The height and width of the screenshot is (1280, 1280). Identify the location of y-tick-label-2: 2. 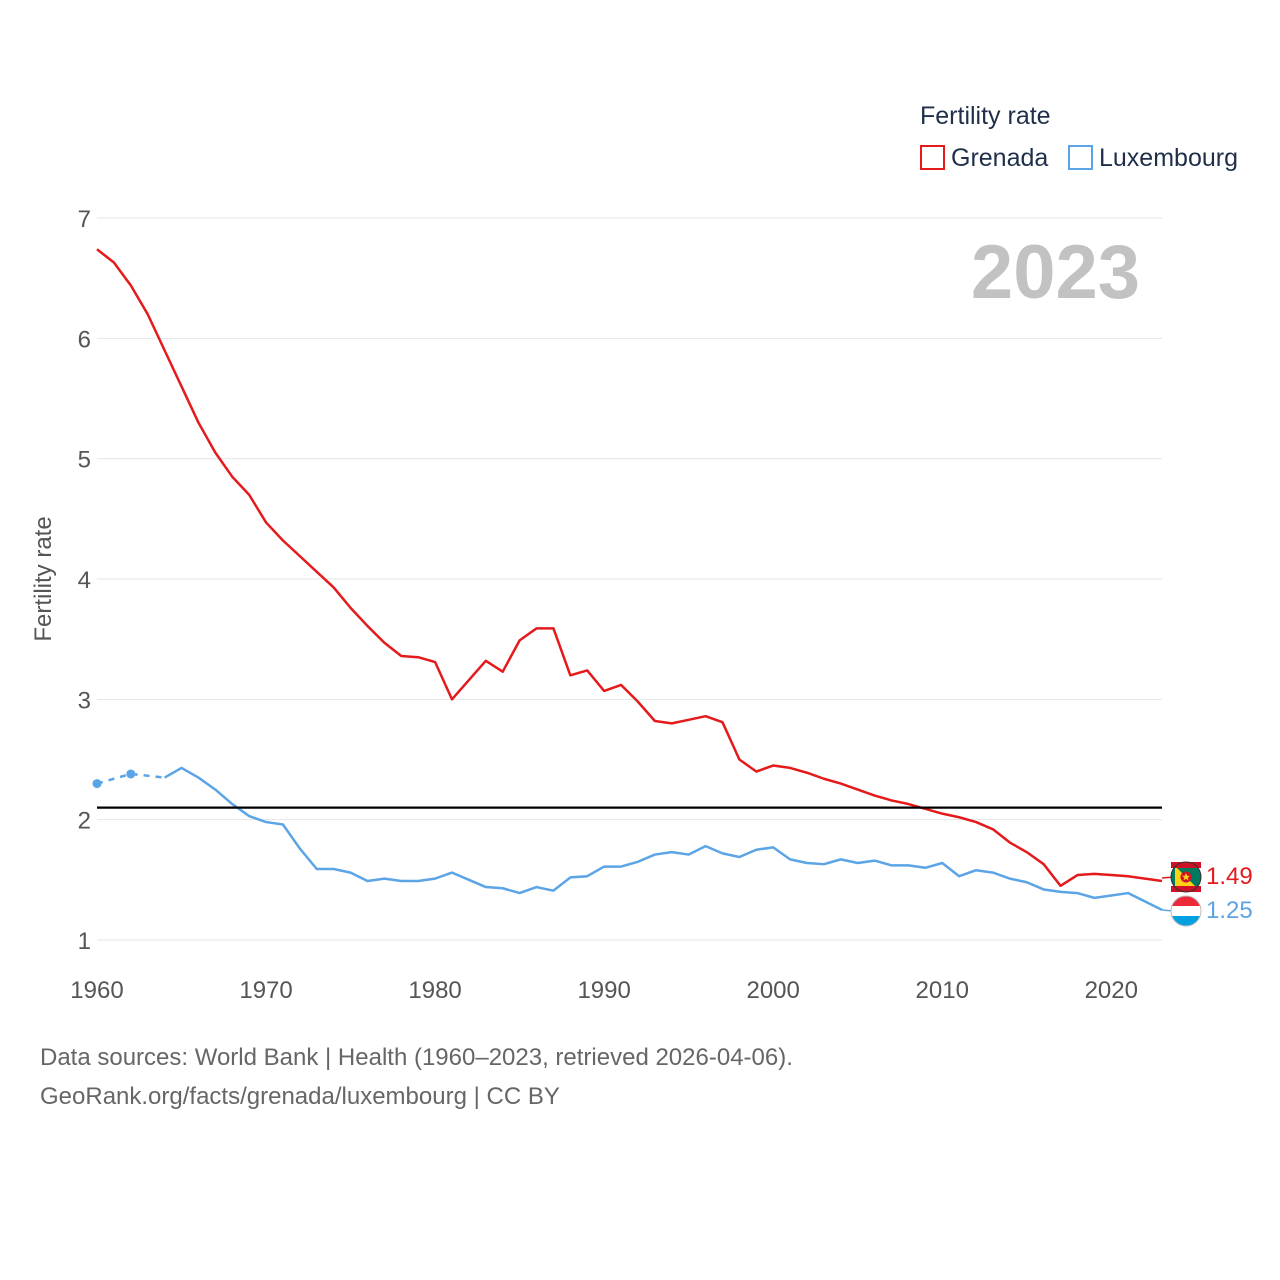
(84, 821).